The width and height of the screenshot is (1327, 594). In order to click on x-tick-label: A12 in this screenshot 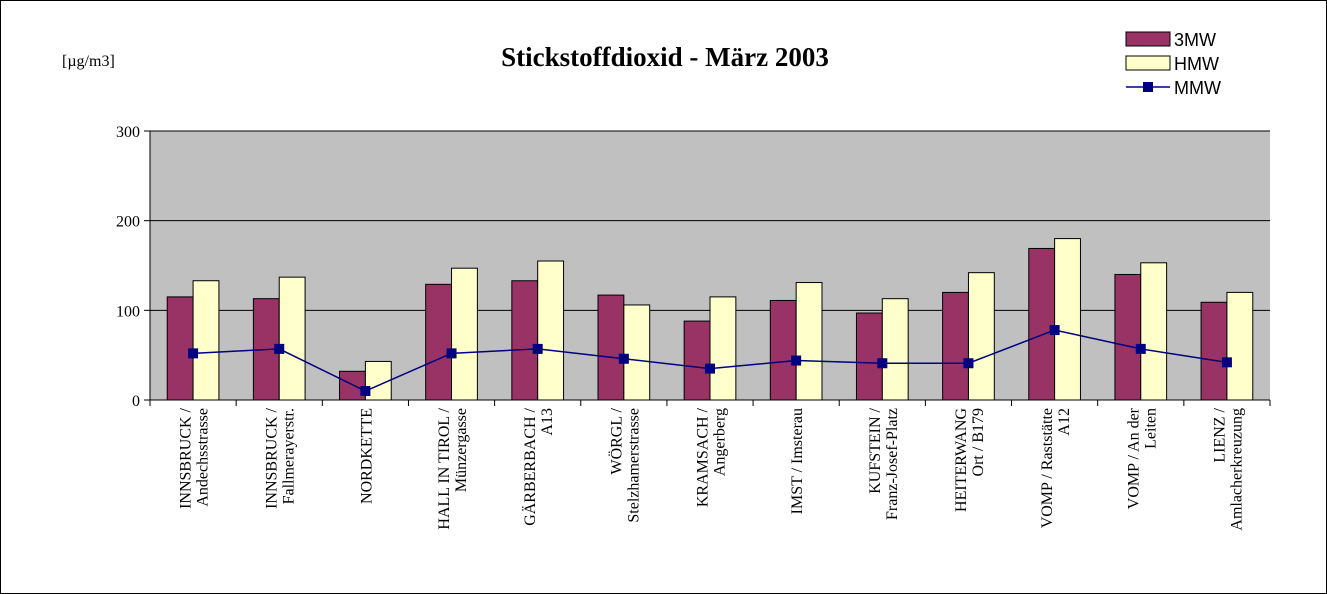, I will do `click(1064, 422)`.